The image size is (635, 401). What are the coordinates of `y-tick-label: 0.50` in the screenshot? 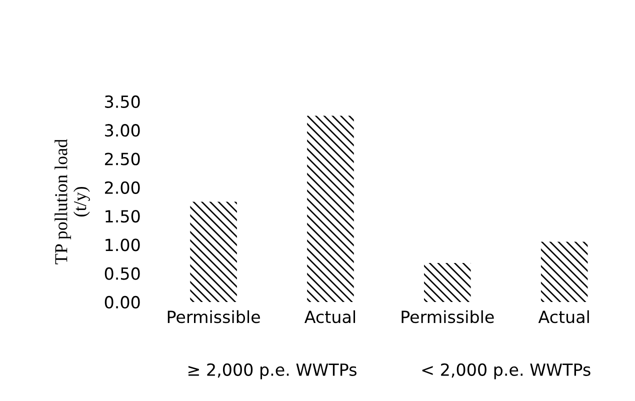 It's located at (122, 273).